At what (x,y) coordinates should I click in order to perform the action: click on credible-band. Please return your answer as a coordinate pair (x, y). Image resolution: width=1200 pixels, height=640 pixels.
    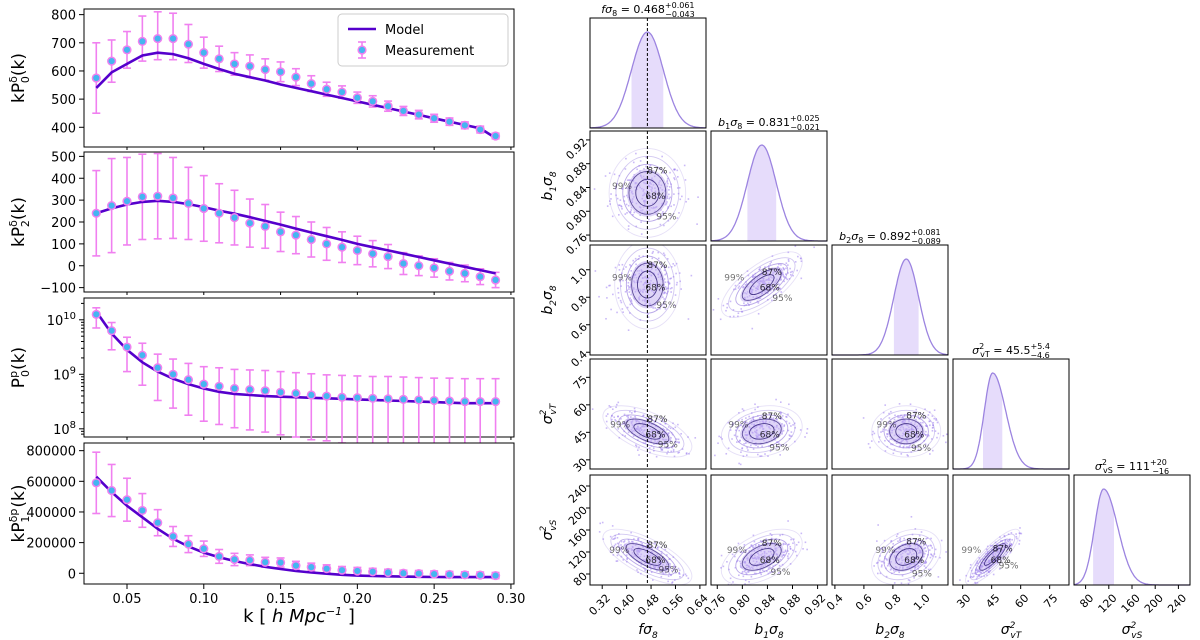
    Looking at the image, I should click on (1103, 537).